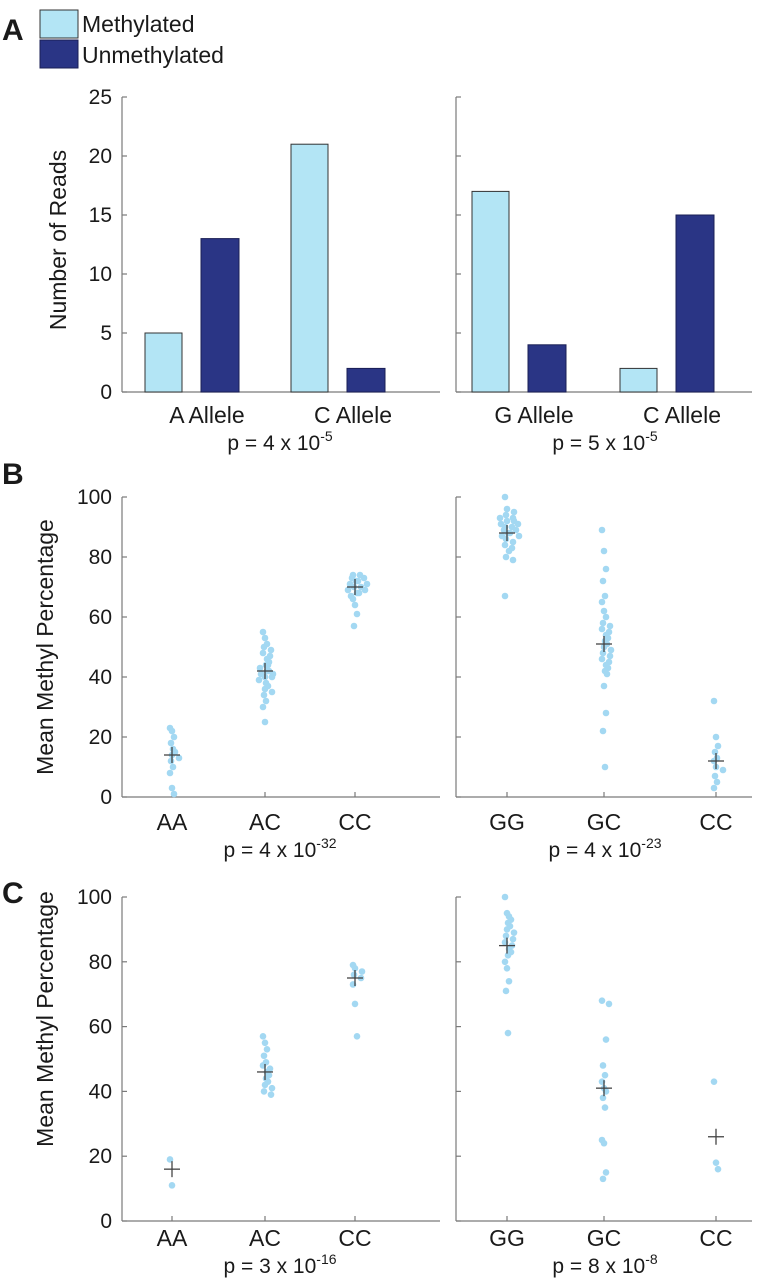 This screenshot has width=772, height=1280. Describe the element at coordinates (533, 415) in the screenshot. I see `x-tick-label: G Allele` at that location.